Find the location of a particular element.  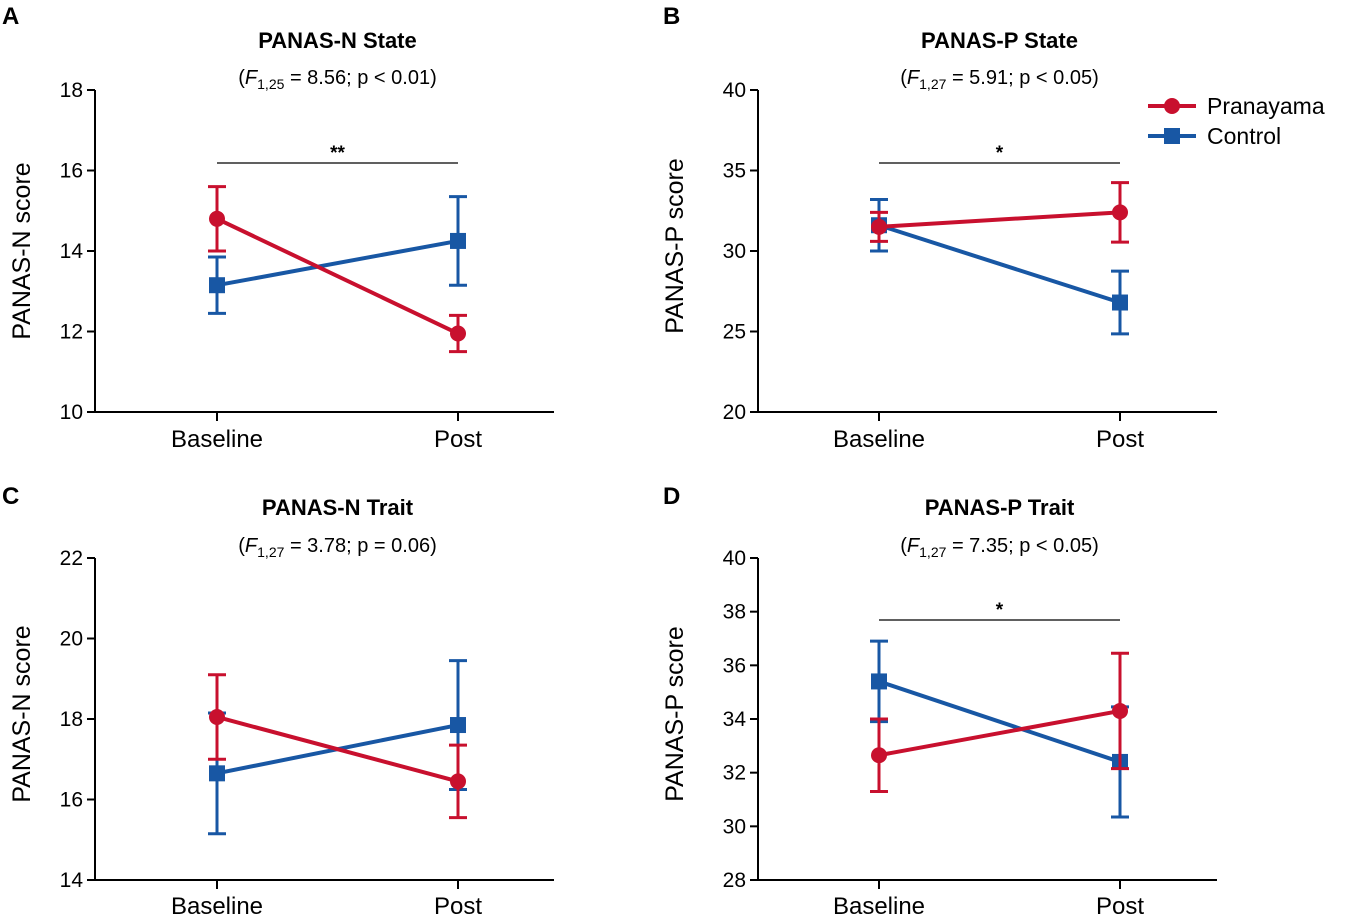

panel-letter: D is located at coordinates (671, 496).